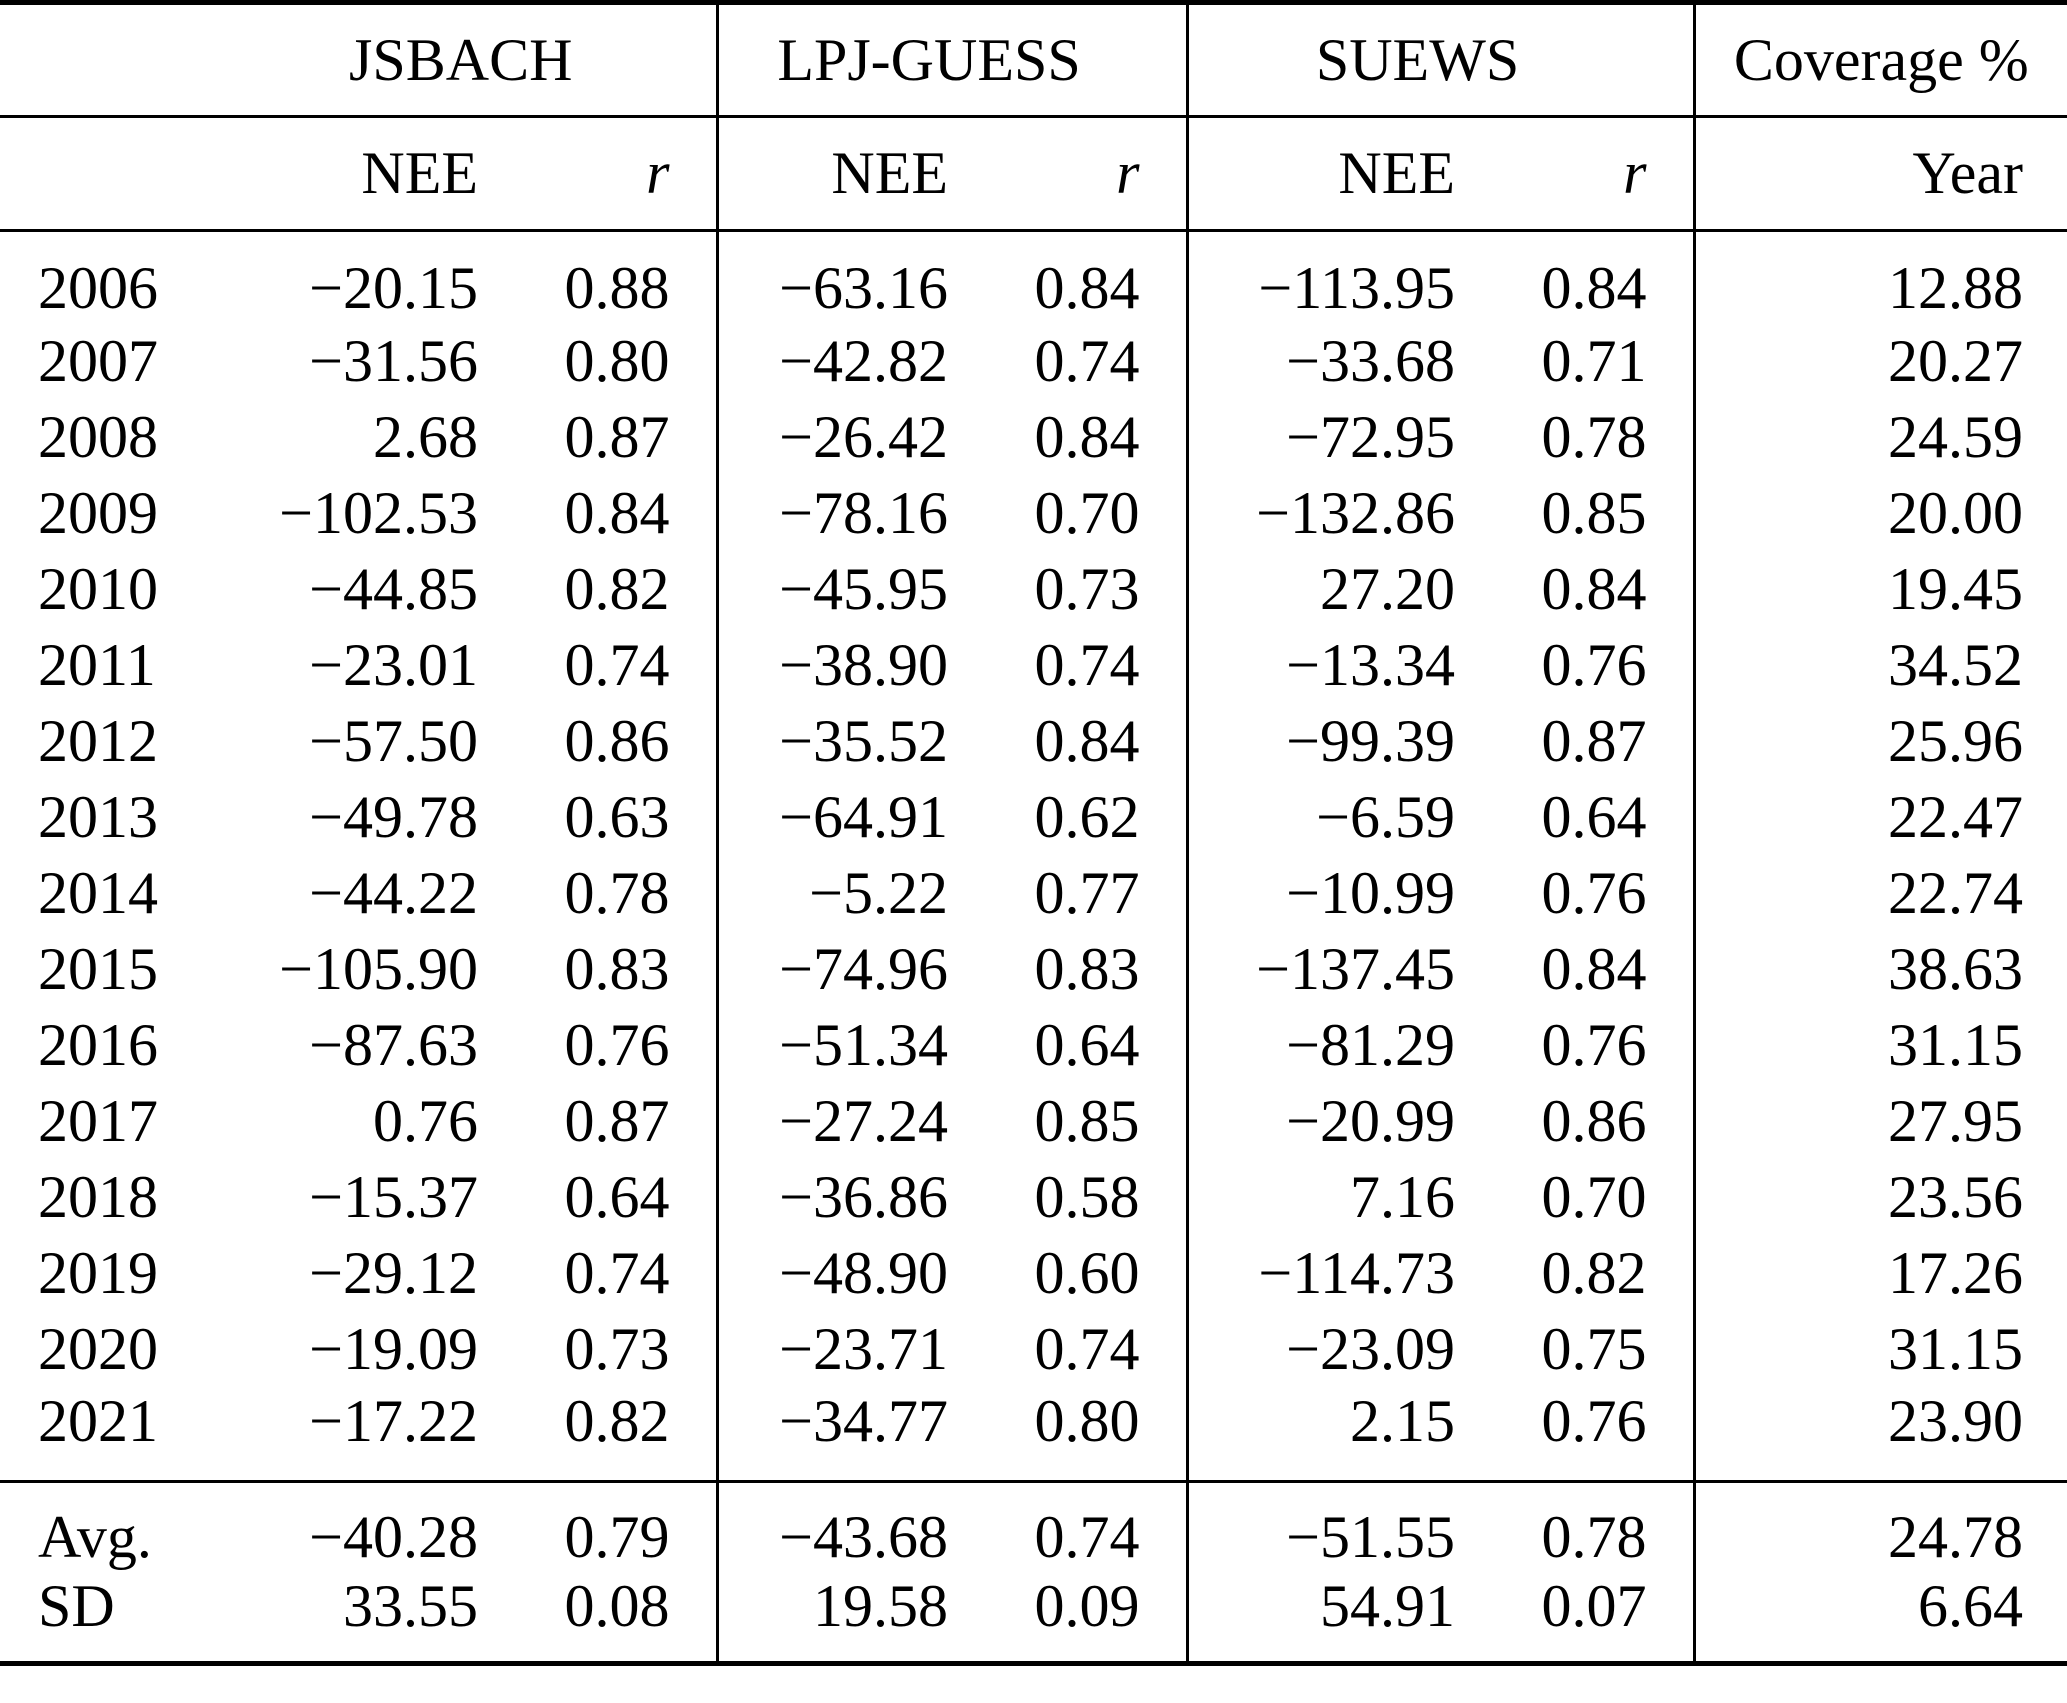 This screenshot has height=1703, width=2067. I want to click on cell-coverage: 23.56, so click(1956, 1196).